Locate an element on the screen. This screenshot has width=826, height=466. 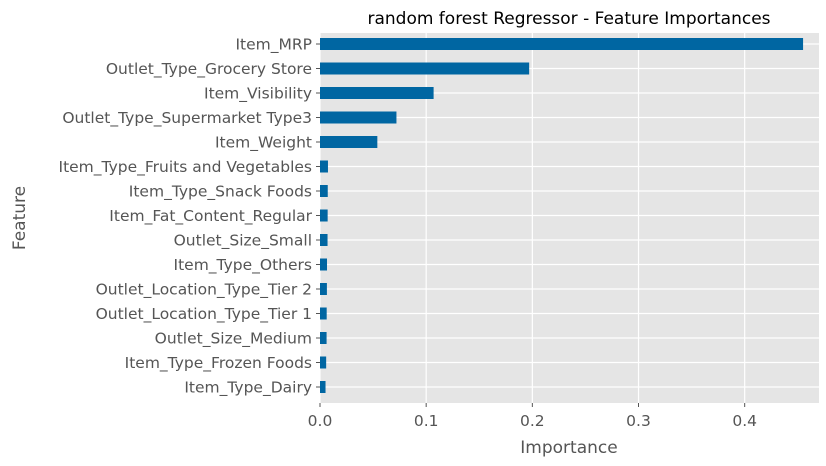
x-tick-label: 0.4 is located at coordinates (744, 421).